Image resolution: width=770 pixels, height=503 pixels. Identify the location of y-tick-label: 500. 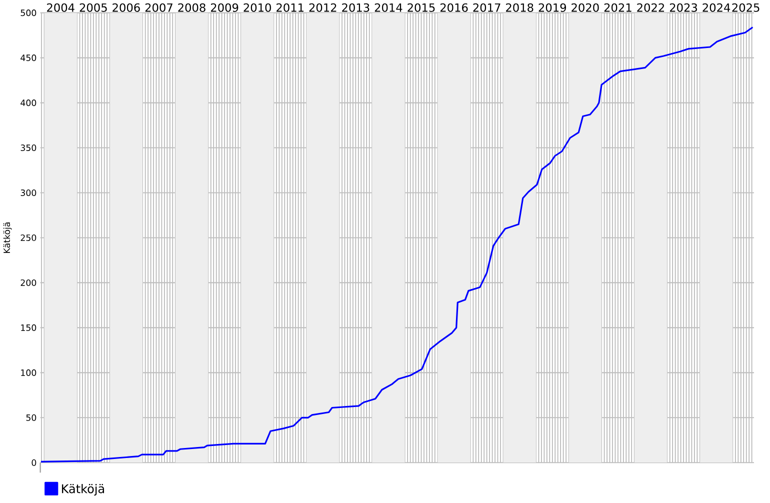
(28, 13).